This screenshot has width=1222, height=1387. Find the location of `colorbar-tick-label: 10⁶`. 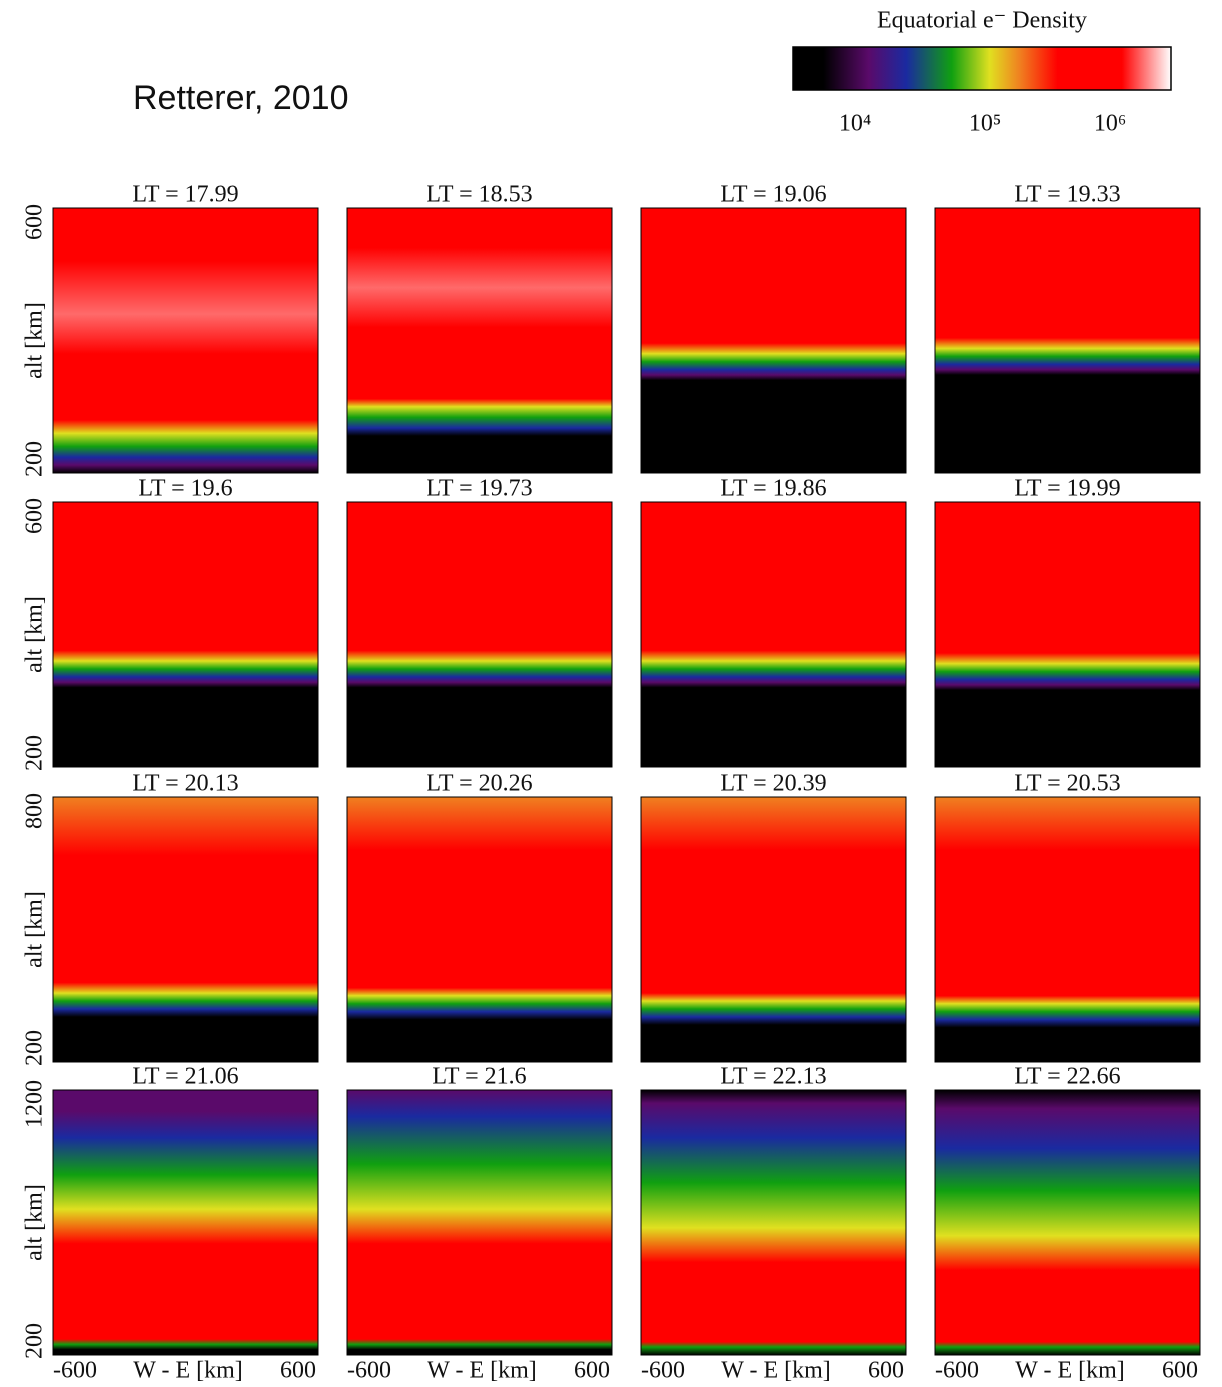

colorbar-tick-label: 10⁶ is located at coordinates (1110, 124).